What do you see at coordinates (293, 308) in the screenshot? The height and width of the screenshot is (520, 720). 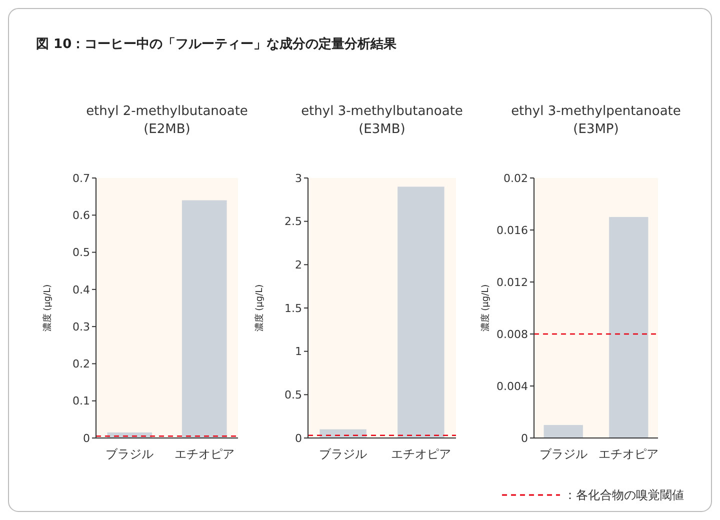 I see `y-tick-label: 1.5` at bounding box center [293, 308].